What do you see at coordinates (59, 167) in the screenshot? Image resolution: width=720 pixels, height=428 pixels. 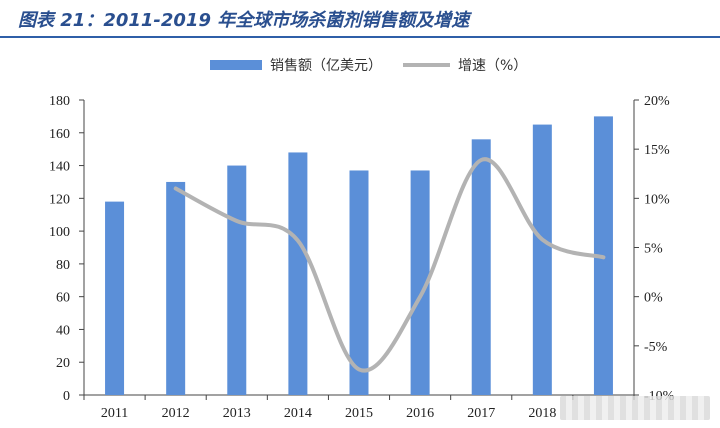 I see `y-tick-label-left: 140` at bounding box center [59, 167].